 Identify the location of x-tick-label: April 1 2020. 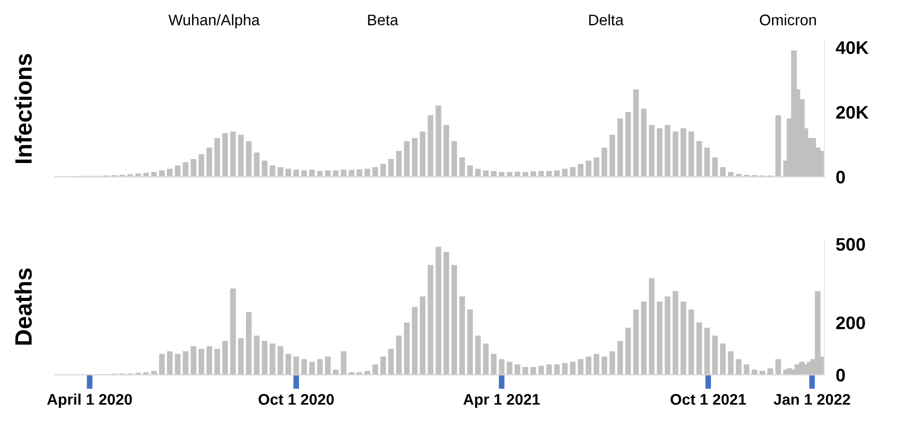
(89, 401).